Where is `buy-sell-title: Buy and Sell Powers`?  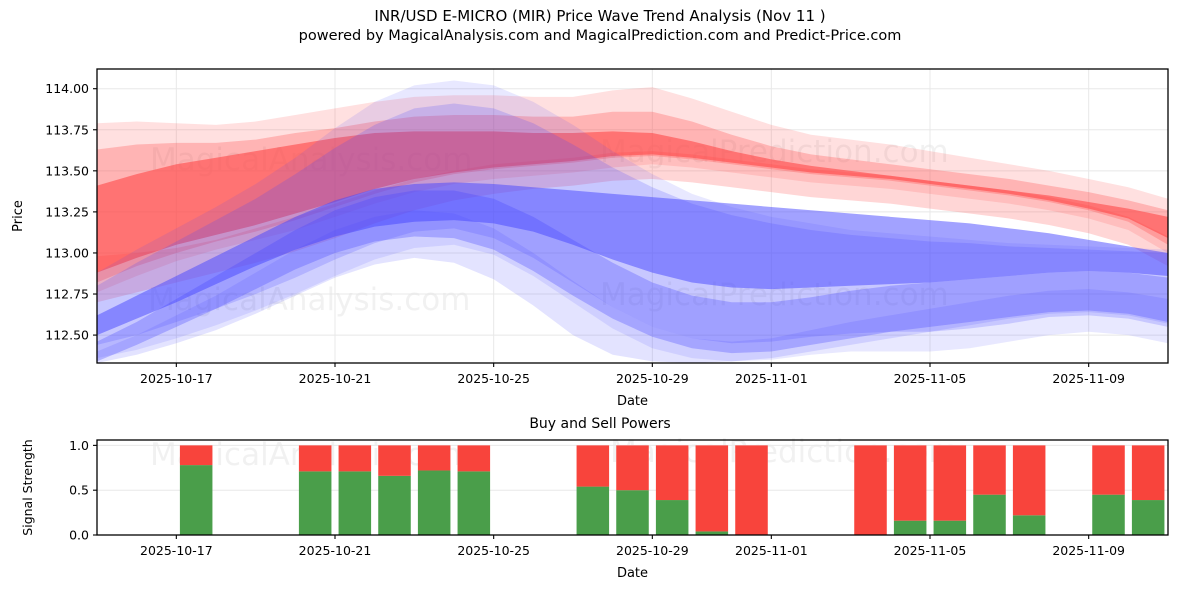 buy-sell-title: Buy and Sell Powers is located at coordinates (599, 424).